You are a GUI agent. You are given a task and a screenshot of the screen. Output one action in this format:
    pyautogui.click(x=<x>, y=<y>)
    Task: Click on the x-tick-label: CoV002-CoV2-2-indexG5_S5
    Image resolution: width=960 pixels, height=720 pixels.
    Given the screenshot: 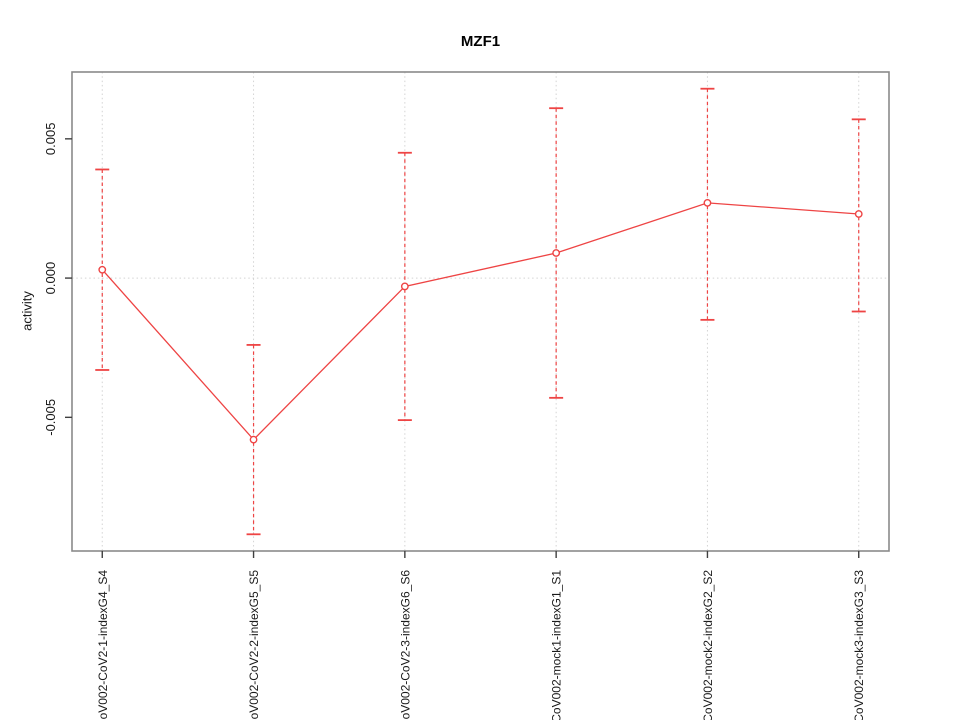 What is the action you would take?
    pyautogui.click(x=254, y=645)
    